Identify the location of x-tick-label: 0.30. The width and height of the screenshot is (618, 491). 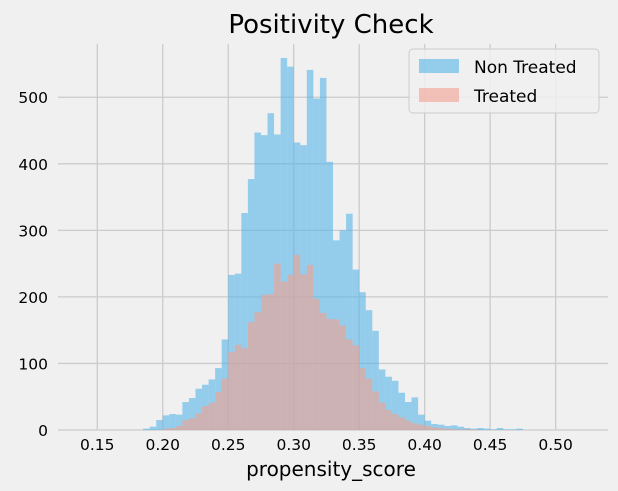
(293, 445).